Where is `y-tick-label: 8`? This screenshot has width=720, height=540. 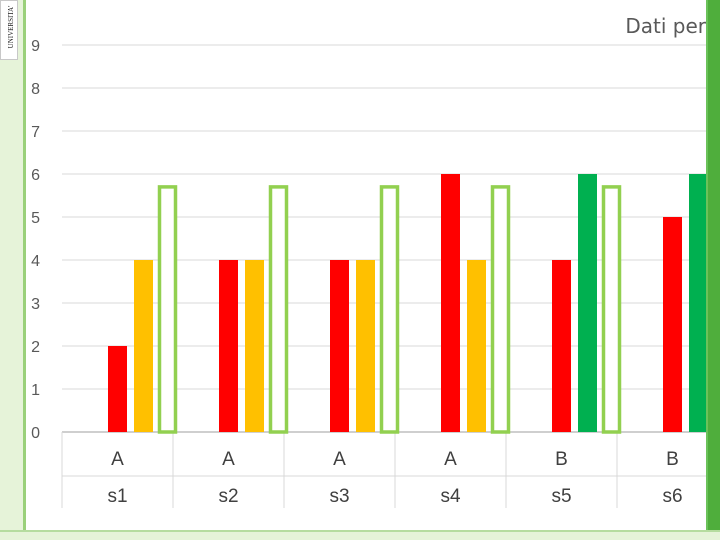
y-tick-label: 8 is located at coordinates (35, 89).